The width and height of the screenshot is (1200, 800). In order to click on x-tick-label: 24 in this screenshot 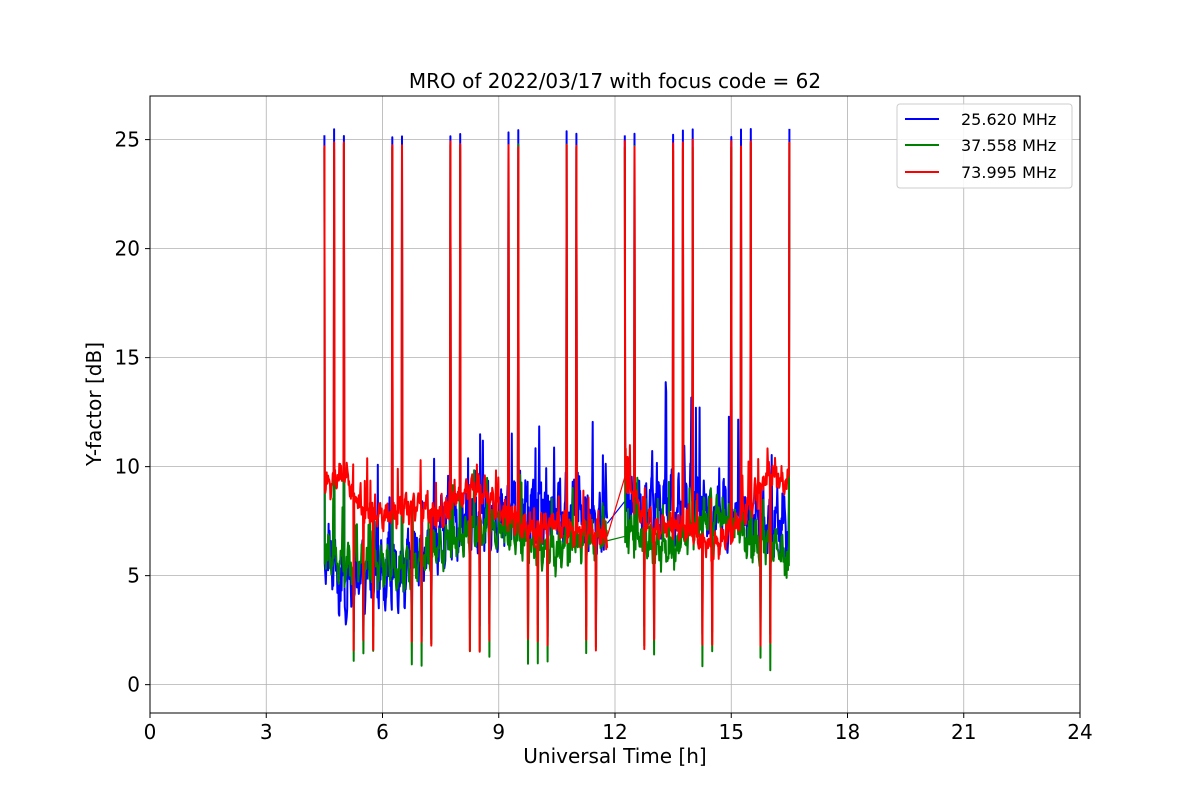, I will do `click(1079, 732)`.